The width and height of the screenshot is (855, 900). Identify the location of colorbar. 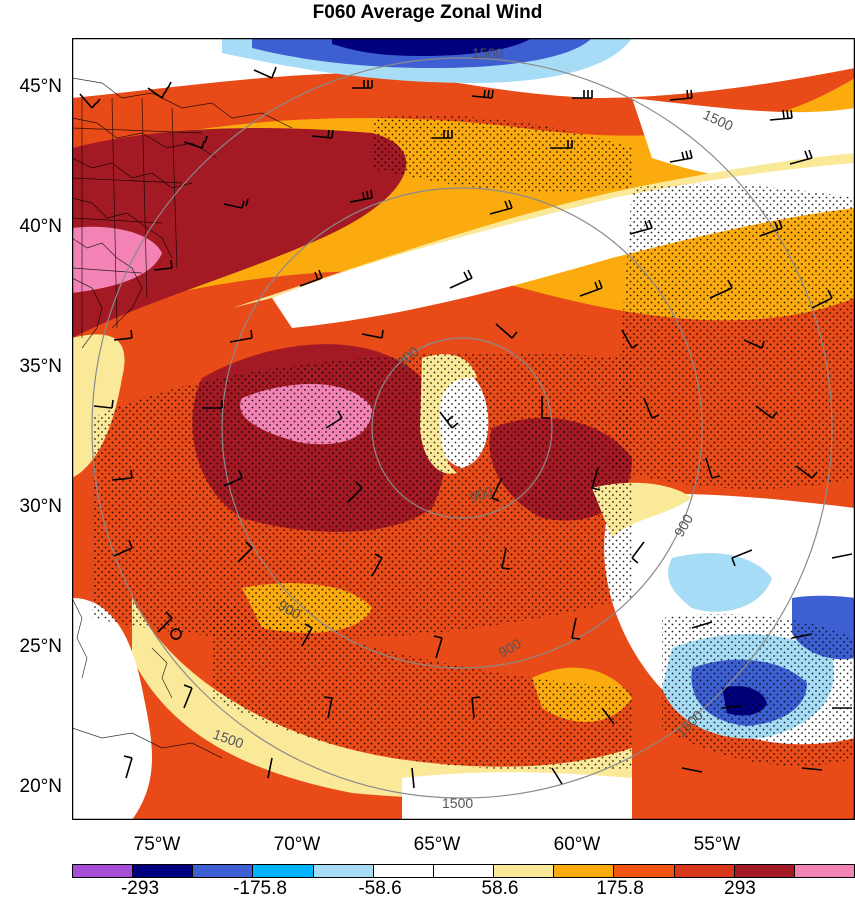
(463, 871).